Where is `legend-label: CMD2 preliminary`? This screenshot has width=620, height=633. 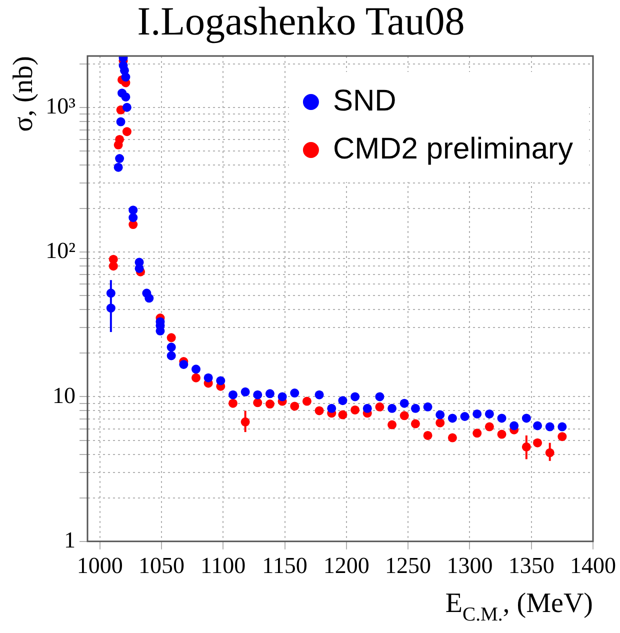 legend-label: CMD2 preliminary is located at coordinates (453, 149).